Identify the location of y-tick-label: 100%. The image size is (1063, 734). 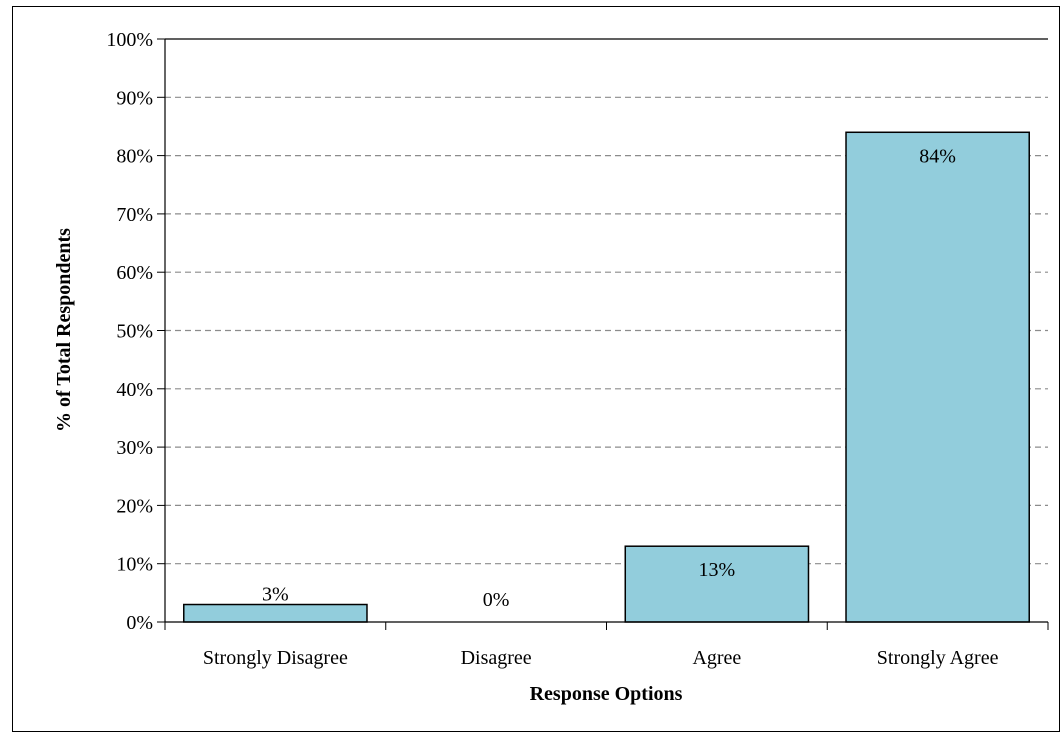
(129, 40).